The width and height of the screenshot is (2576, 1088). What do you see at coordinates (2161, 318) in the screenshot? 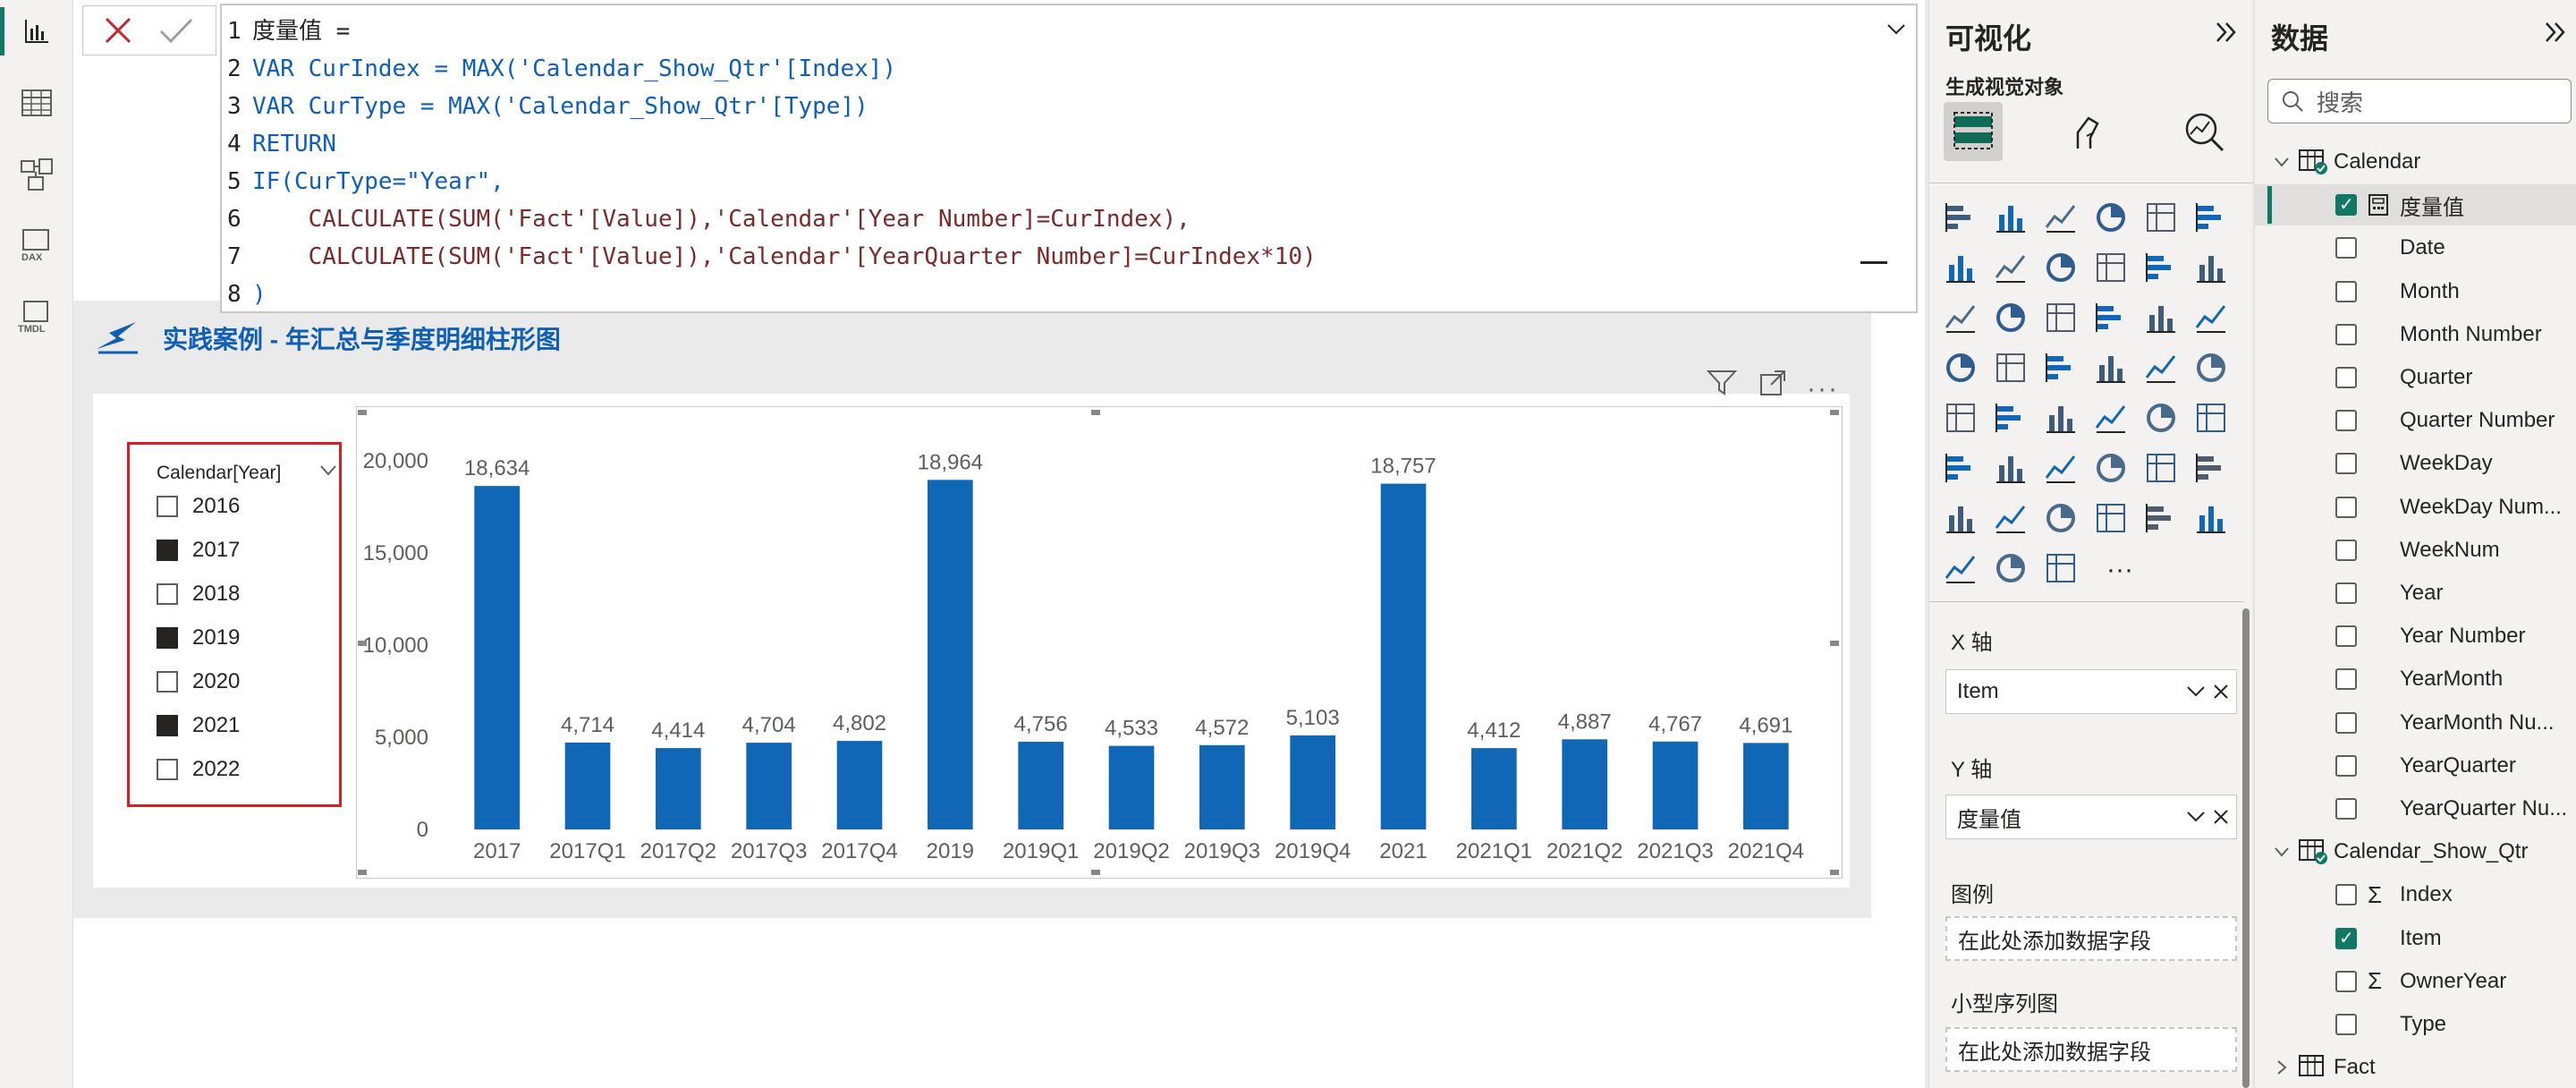
I see `pie-visual-button` at bounding box center [2161, 318].